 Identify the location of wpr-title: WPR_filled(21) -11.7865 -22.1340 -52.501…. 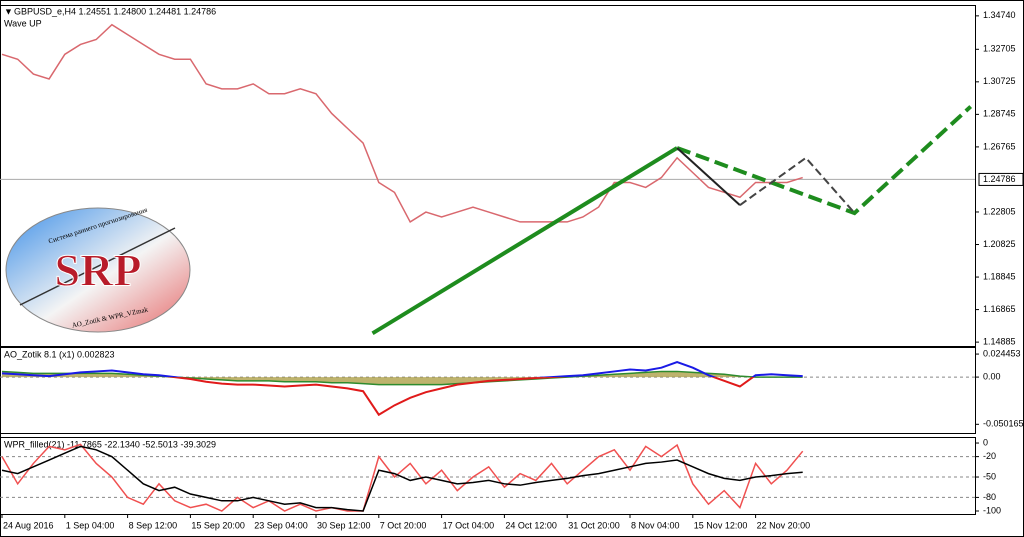
(110, 444).